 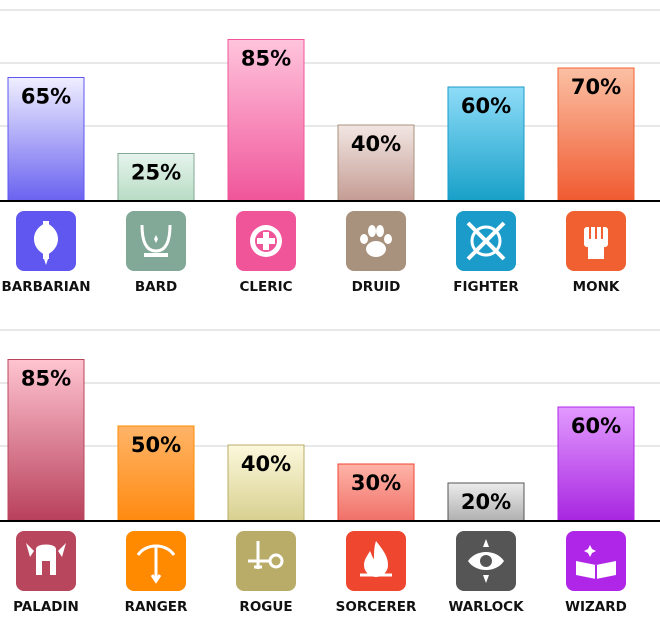 What do you see at coordinates (265, 287) in the screenshot?
I see `category-label: CLERIC` at bounding box center [265, 287].